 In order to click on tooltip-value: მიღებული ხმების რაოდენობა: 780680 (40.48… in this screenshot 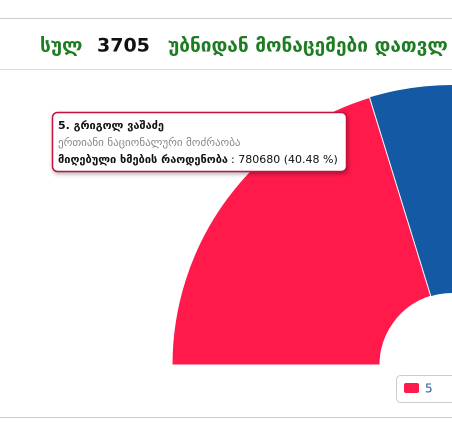, I will do `click(198, 159)`.